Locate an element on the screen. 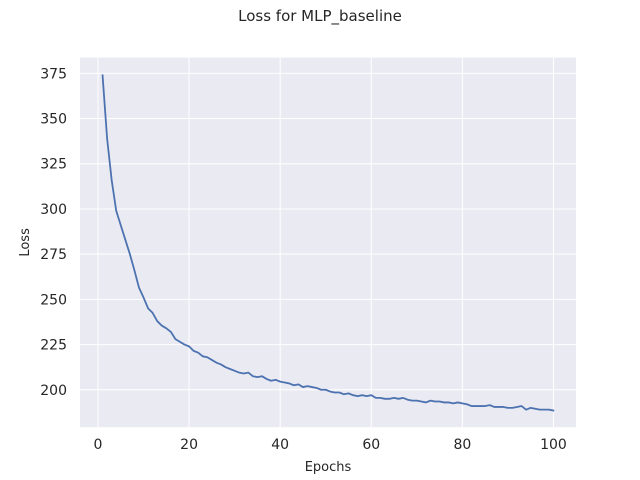  chart-title: Loss for MLP_baseline is located at coordinates (320, 16).